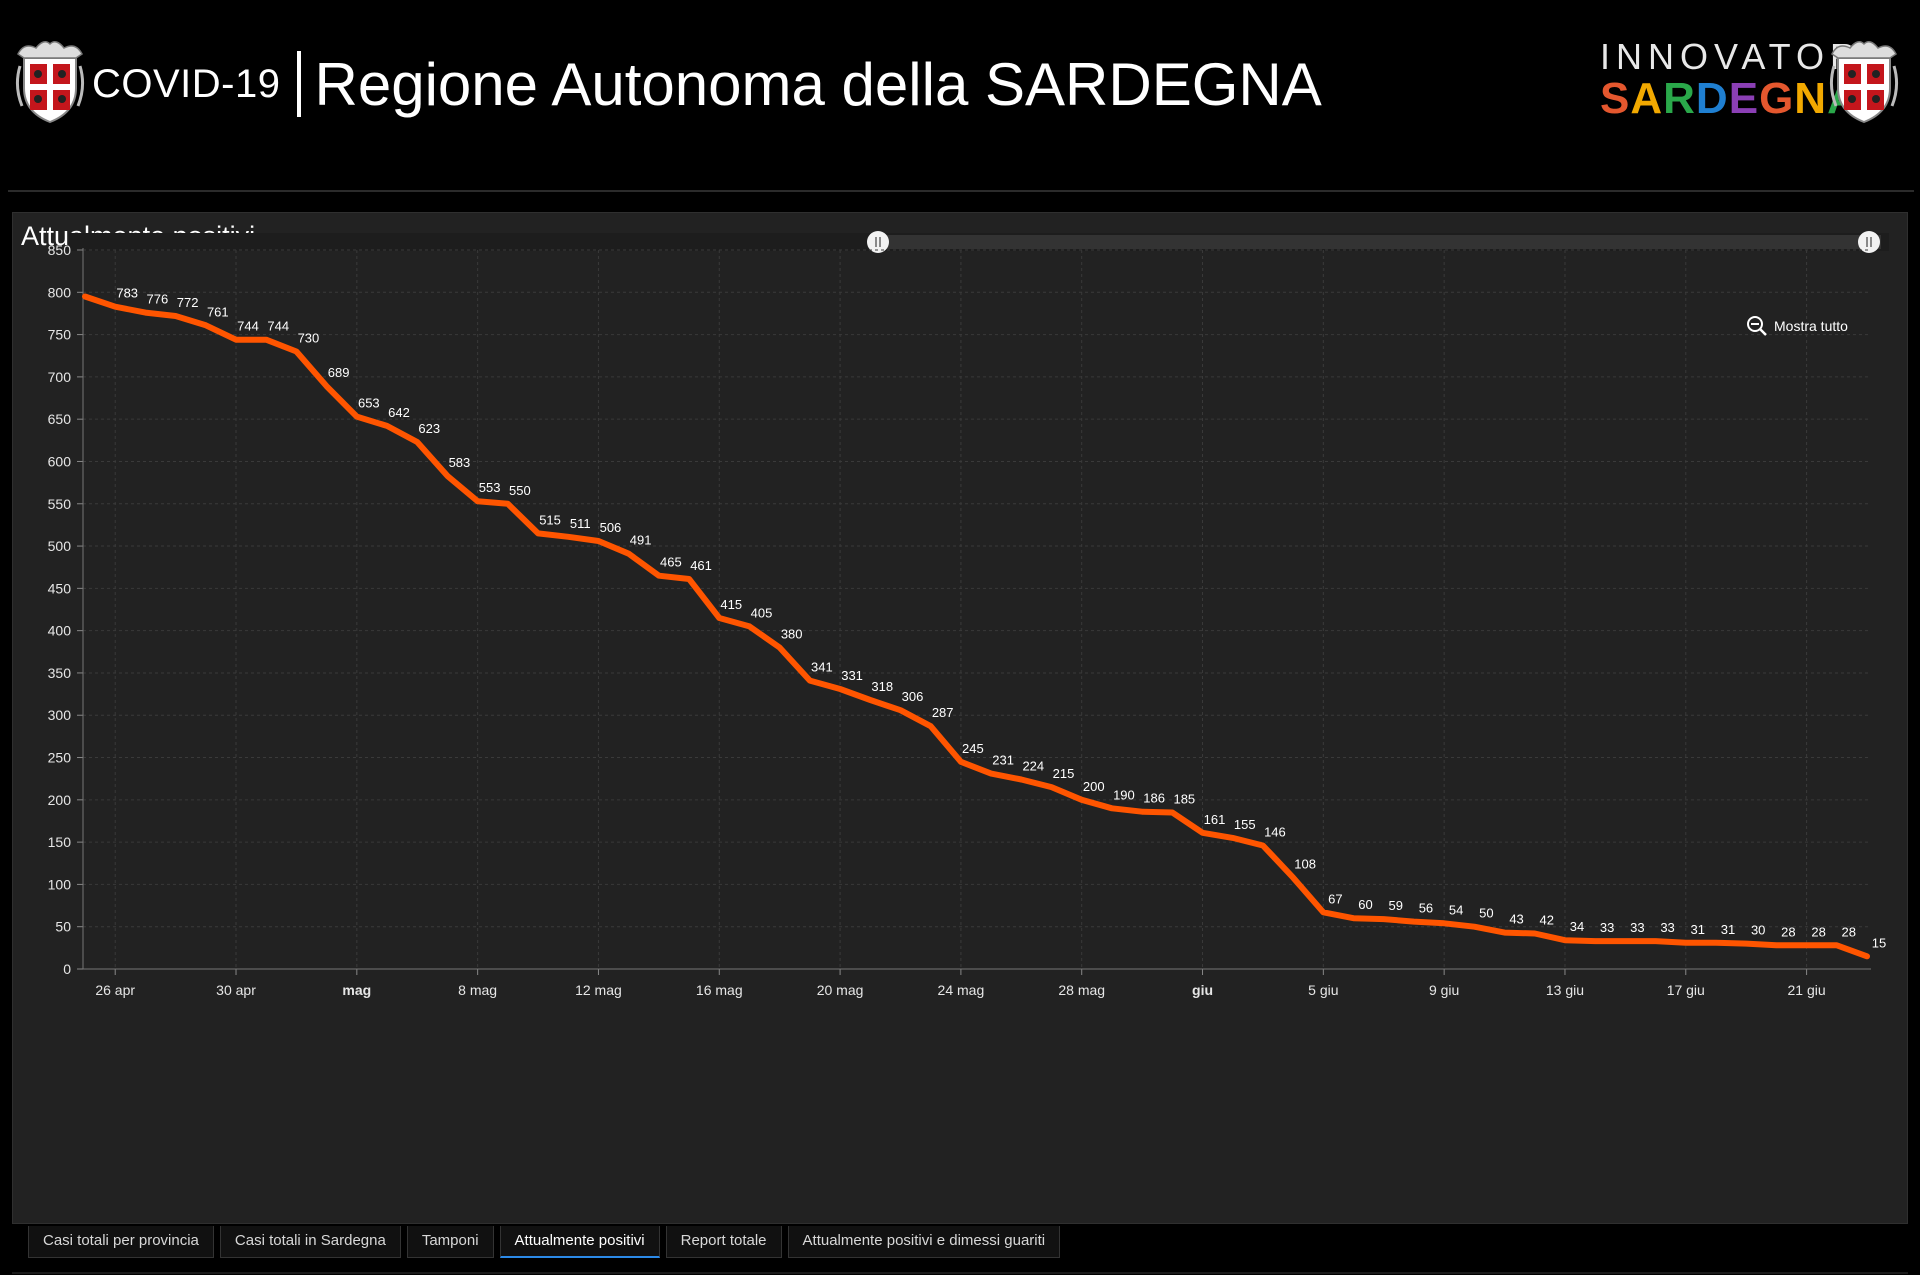  What do you see at coordinates (1323, 990) in the screenshot?
I see `x-tick-label: 5 giu` at bounding box center [1323, 990].